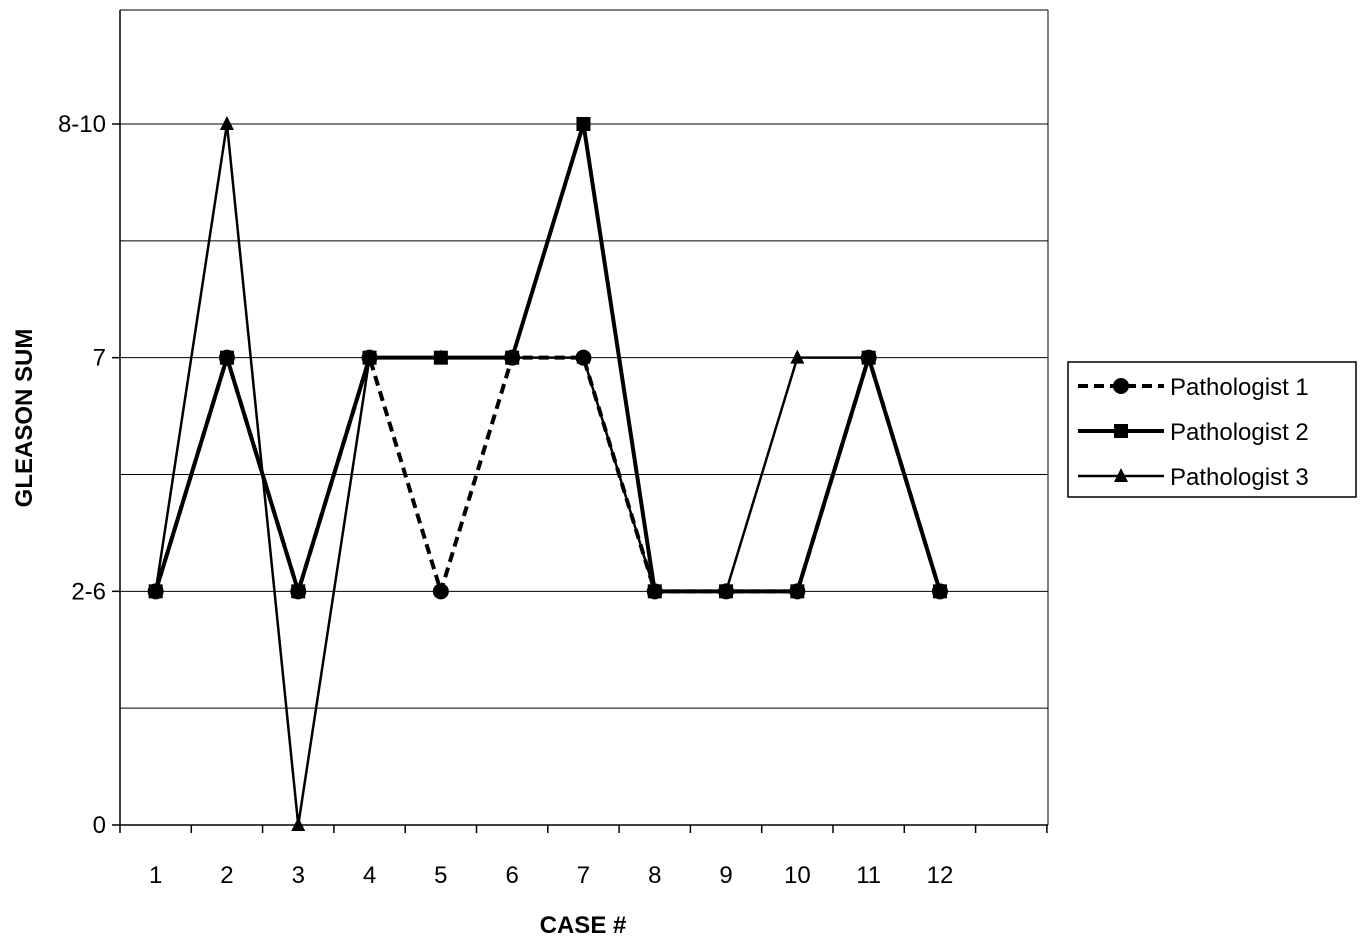  Describe the element at coordinates (298, 875) in the screenshot. I see `x-tick-label: 3` at that location.